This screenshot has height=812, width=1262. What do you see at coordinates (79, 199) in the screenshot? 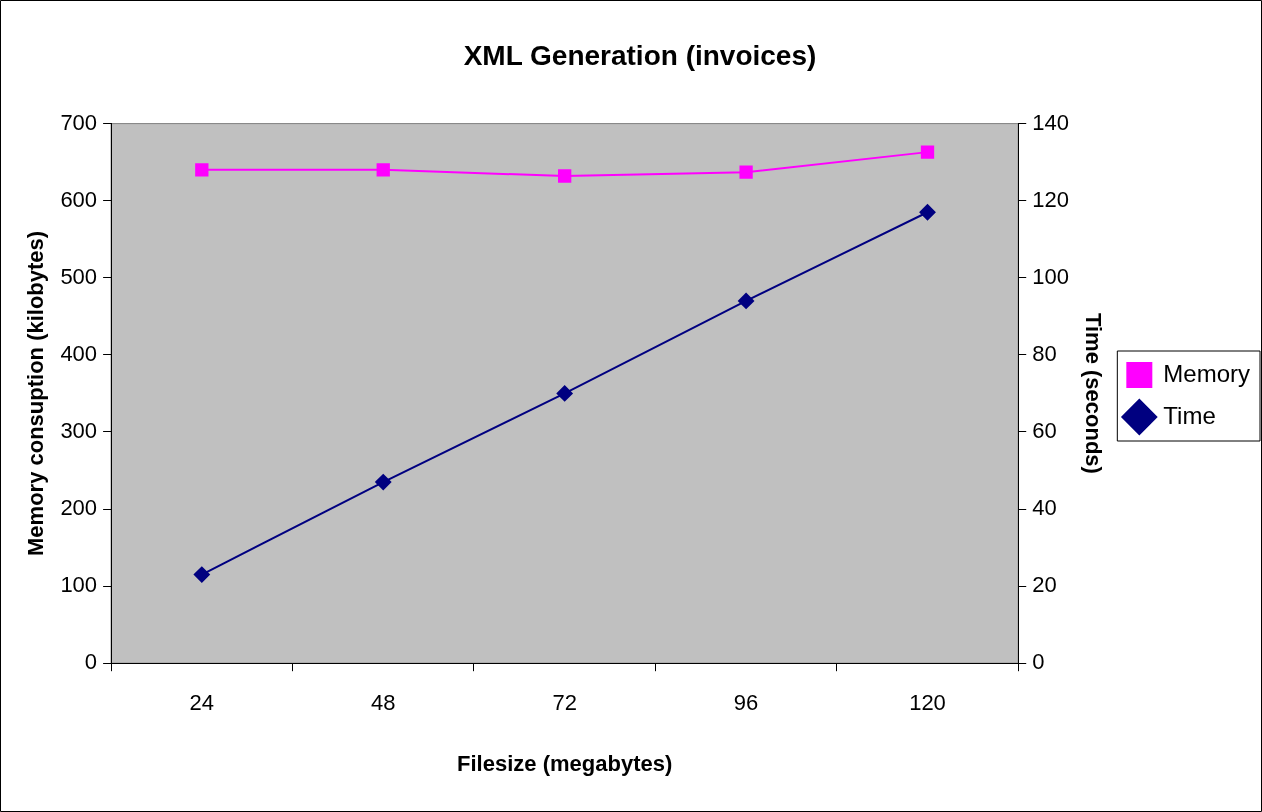
I see `y-tick-label: 600` at bounding box center [79, 199].